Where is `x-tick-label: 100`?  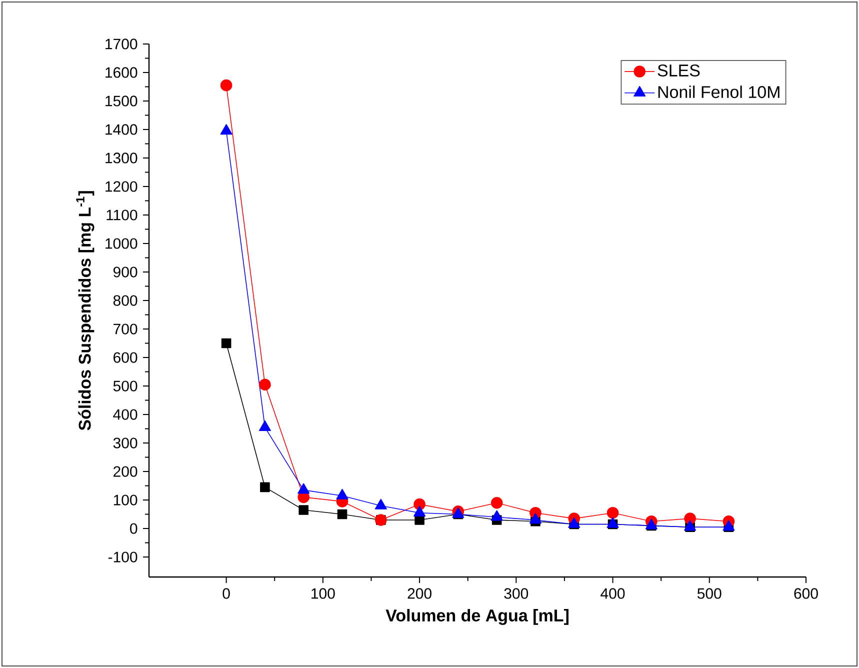
x-tick-label: 100 is located at coordinates (323, 593).